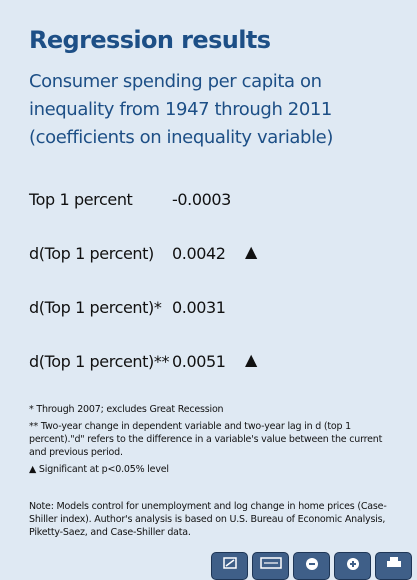 The height and width of the screenshot is (580, 417). Describe the element at coordinates (95, 307) in the screenshot. I see `result-label: d(Top 1 percent)*` at that location.